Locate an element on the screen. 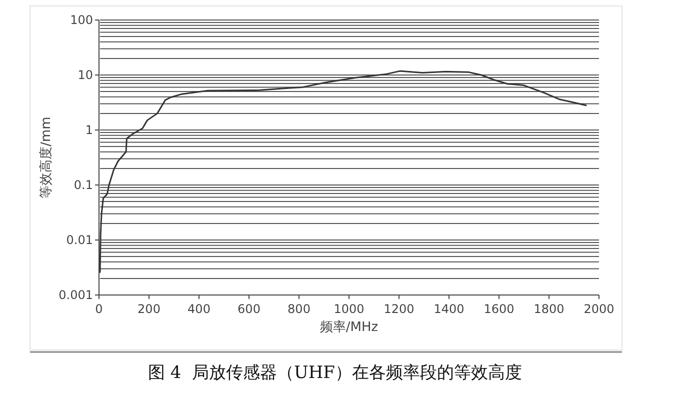  y-tick-label: 100 is located at coordinates (81, 20).